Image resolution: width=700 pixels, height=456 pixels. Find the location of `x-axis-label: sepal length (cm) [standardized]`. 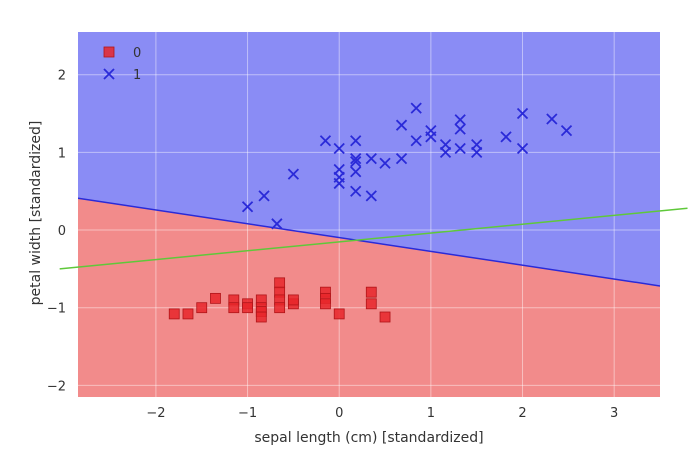

x-axis-label: sepal length (cm) [standardized] is located at coordinates (368, 438).